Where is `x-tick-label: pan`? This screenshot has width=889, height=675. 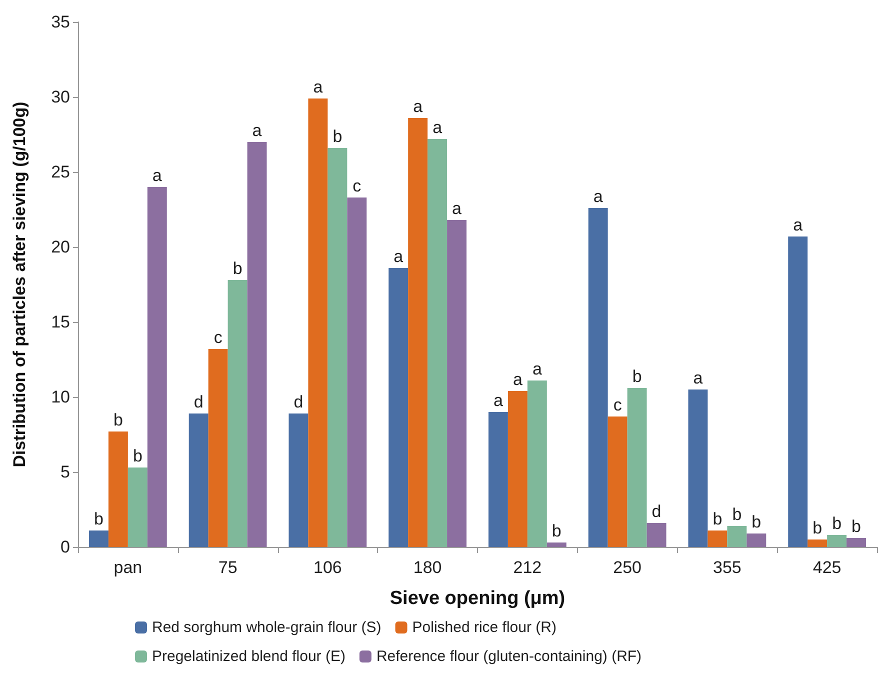
x-tick-label: pan is located at coordinates (128, 567).